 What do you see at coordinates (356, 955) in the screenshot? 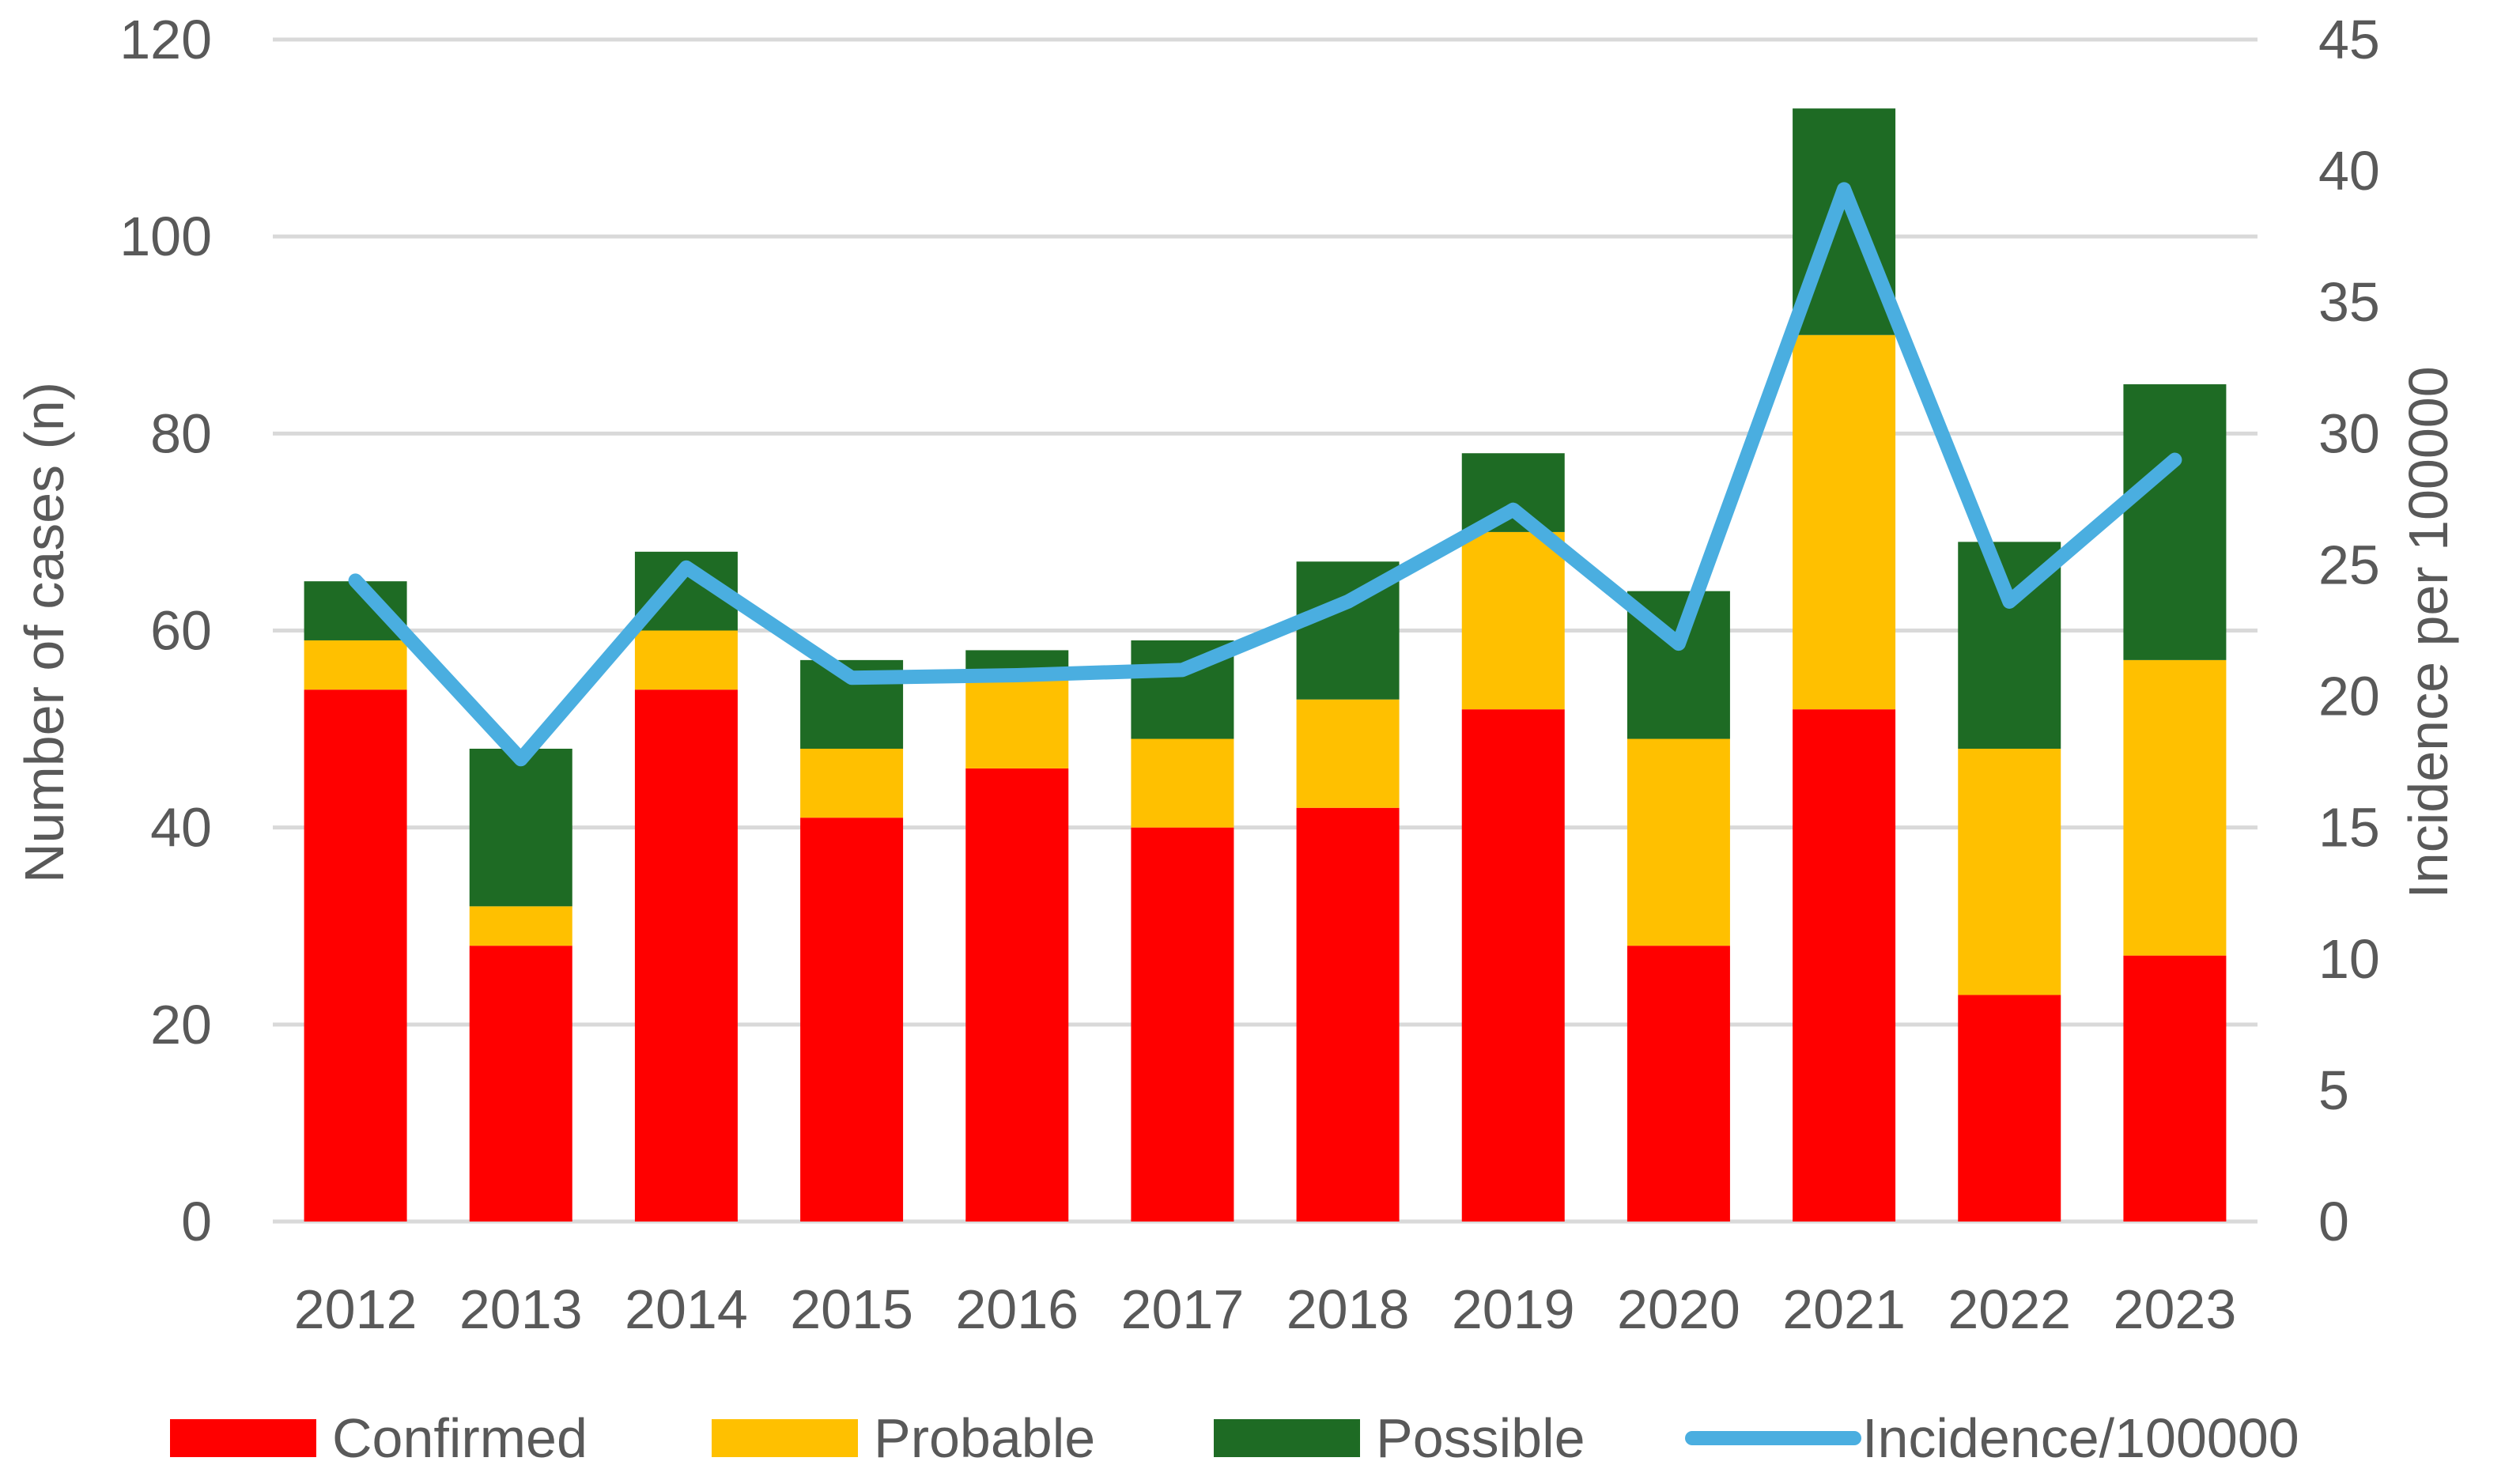
I see `bar-confirmed-2012` at bounding box center [356, 955].